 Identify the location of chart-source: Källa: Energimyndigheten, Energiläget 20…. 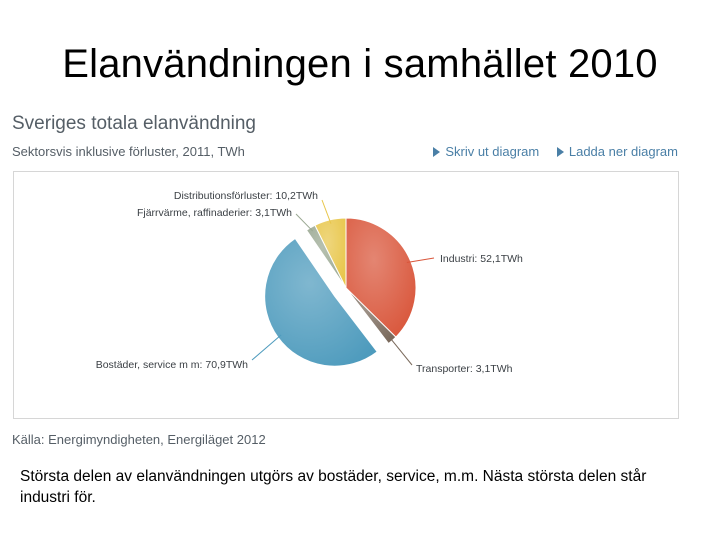
(139, 439).